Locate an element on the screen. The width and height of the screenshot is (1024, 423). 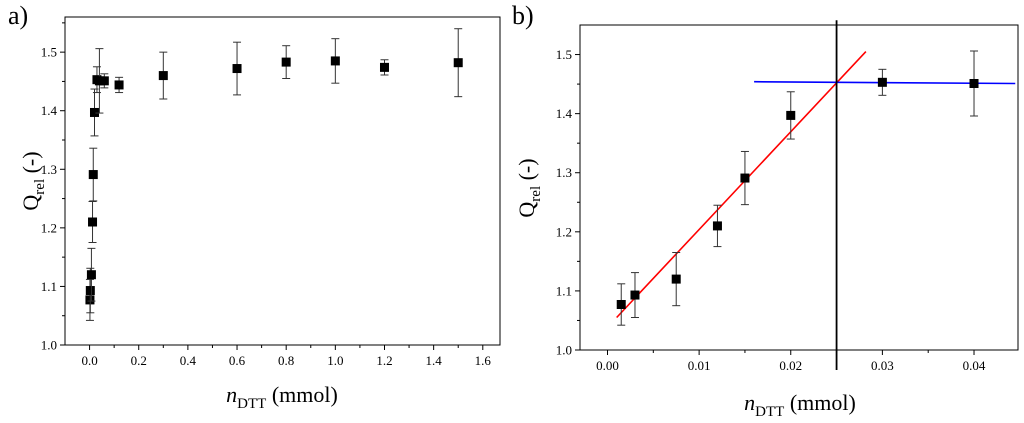
panel-b-xlabel: nDTT (mmol) is located at coordinates (800, 405).